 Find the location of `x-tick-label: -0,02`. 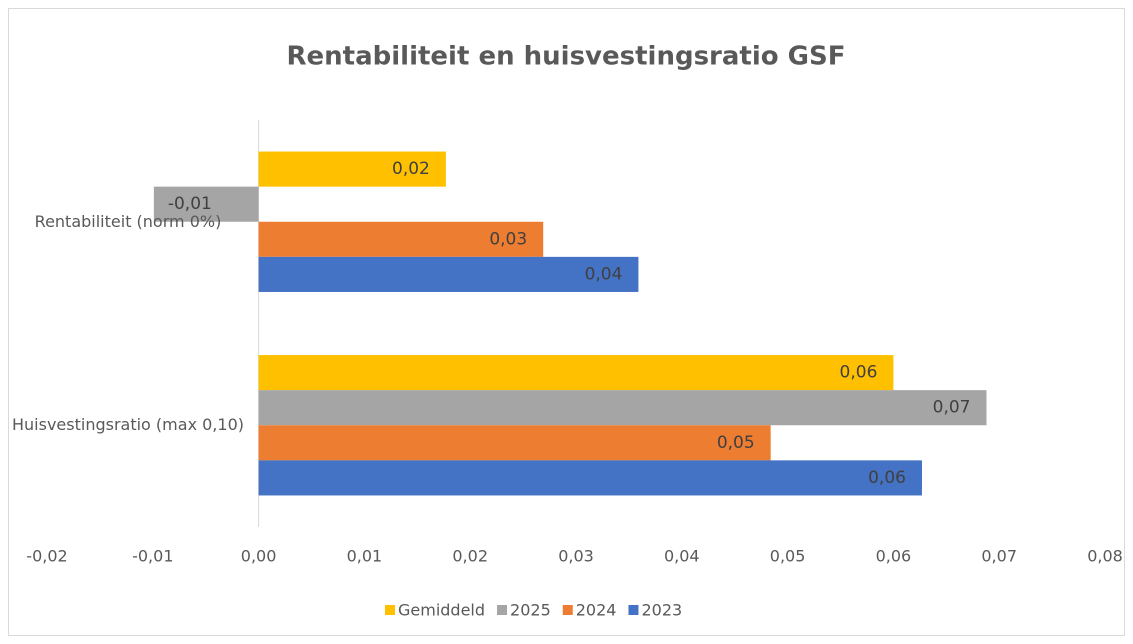

x-tick-label: -0,02 is located at coordinates (46, 556).